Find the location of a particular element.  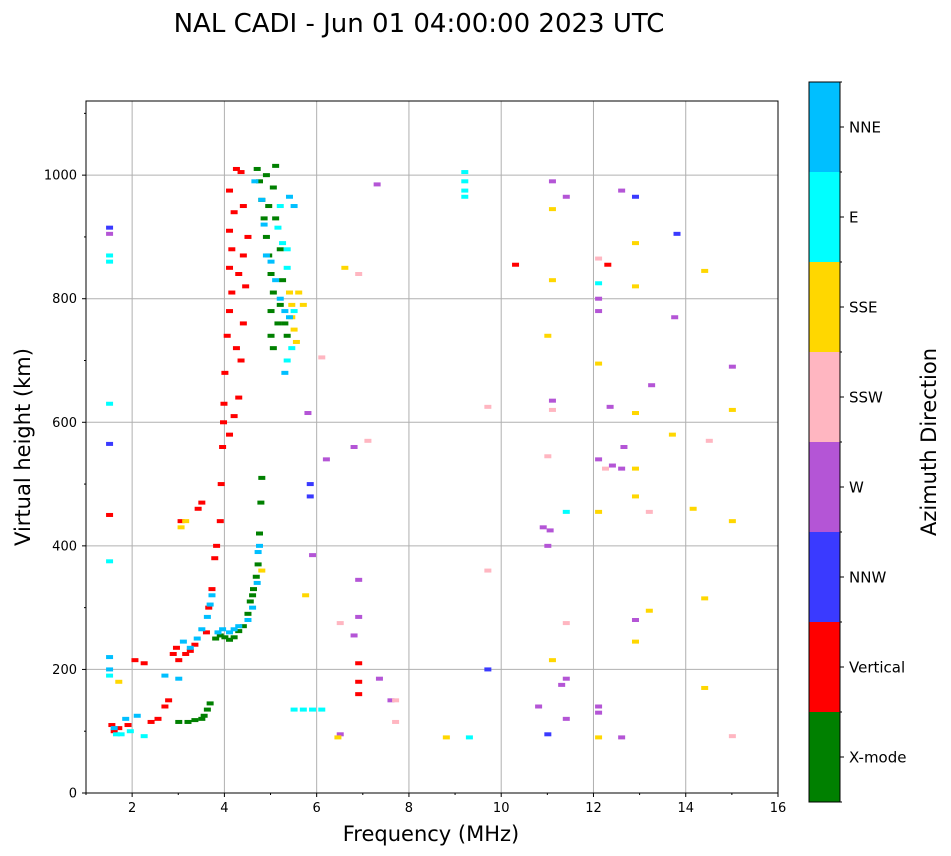

colorbar-label: SSW is located at coordinates (866, 398).